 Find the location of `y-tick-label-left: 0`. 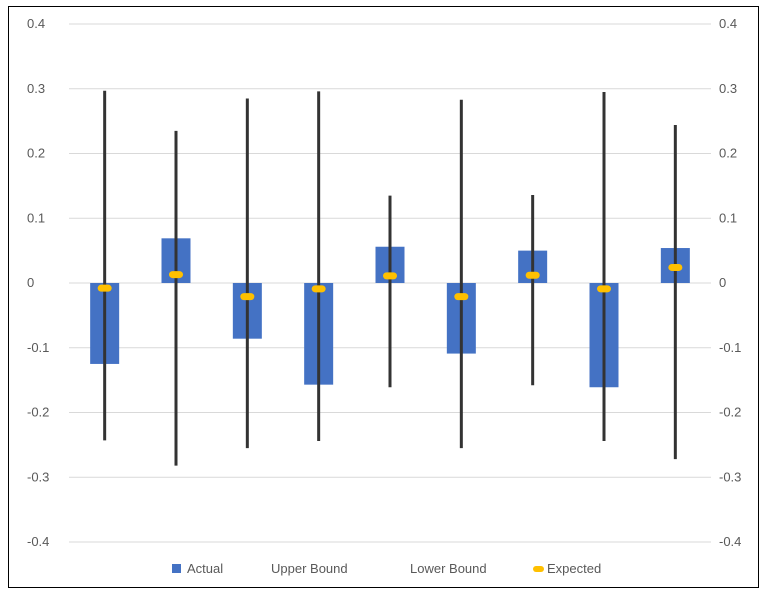

y-tick-label-left: 0 is located at coordinates (30, 282).